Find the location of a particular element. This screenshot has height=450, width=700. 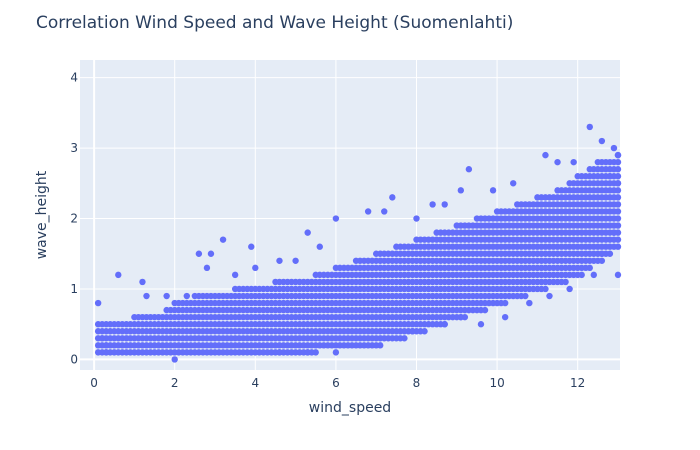

y-tick-label: 2 is located at coordinates (74, 219).